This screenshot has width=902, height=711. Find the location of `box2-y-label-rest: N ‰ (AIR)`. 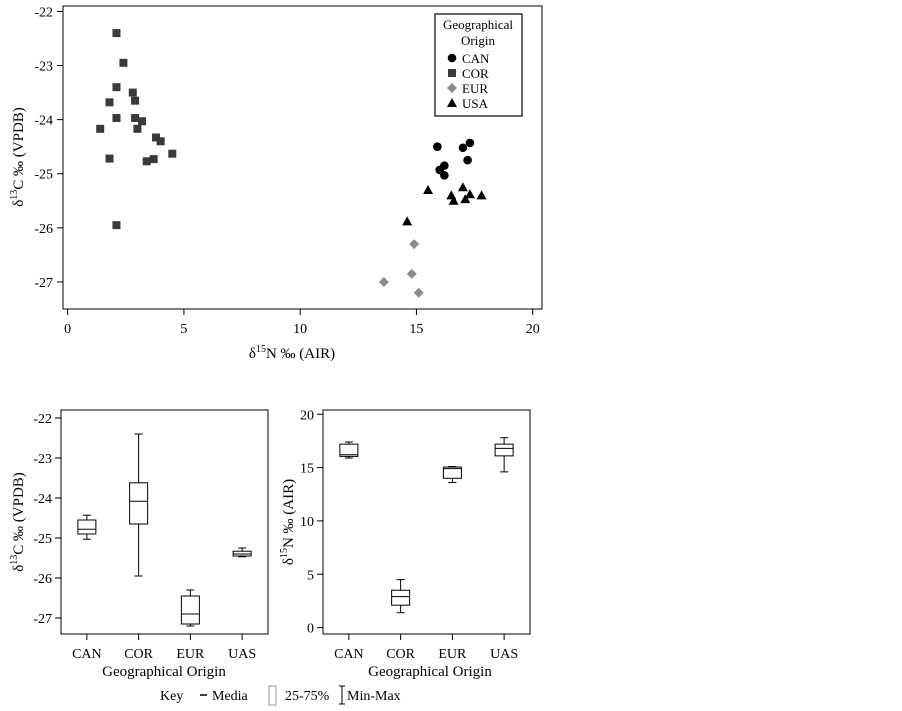

box2-y-label-rest: N ‰ (AIR) is located at coordinates (289, 513).